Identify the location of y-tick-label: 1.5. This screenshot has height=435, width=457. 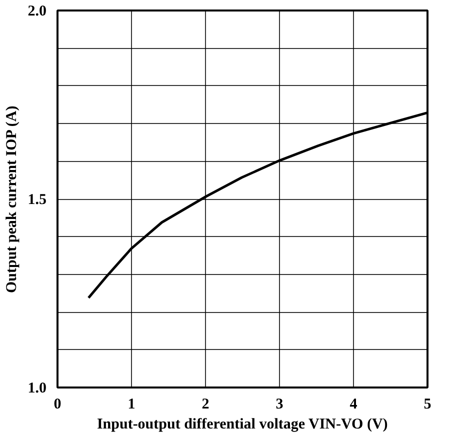
(37, 200).